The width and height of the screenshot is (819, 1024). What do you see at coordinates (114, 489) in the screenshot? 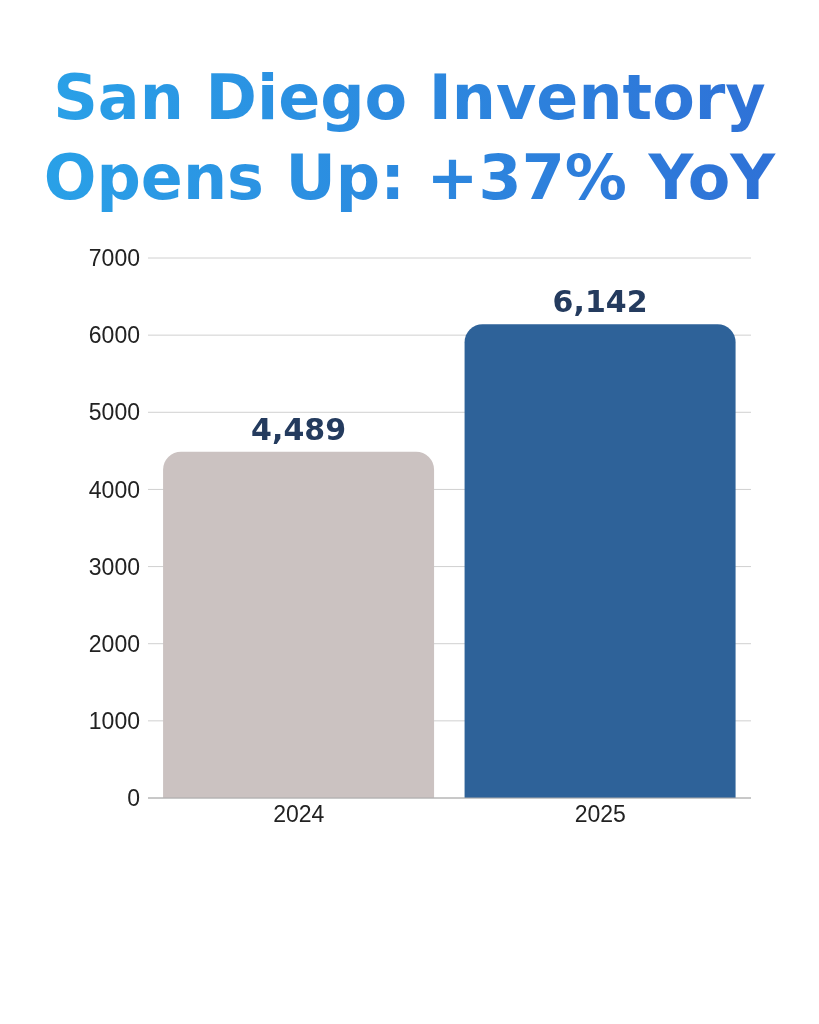
I see `y-tick-label: 4000` at bounding box center [114, 489].